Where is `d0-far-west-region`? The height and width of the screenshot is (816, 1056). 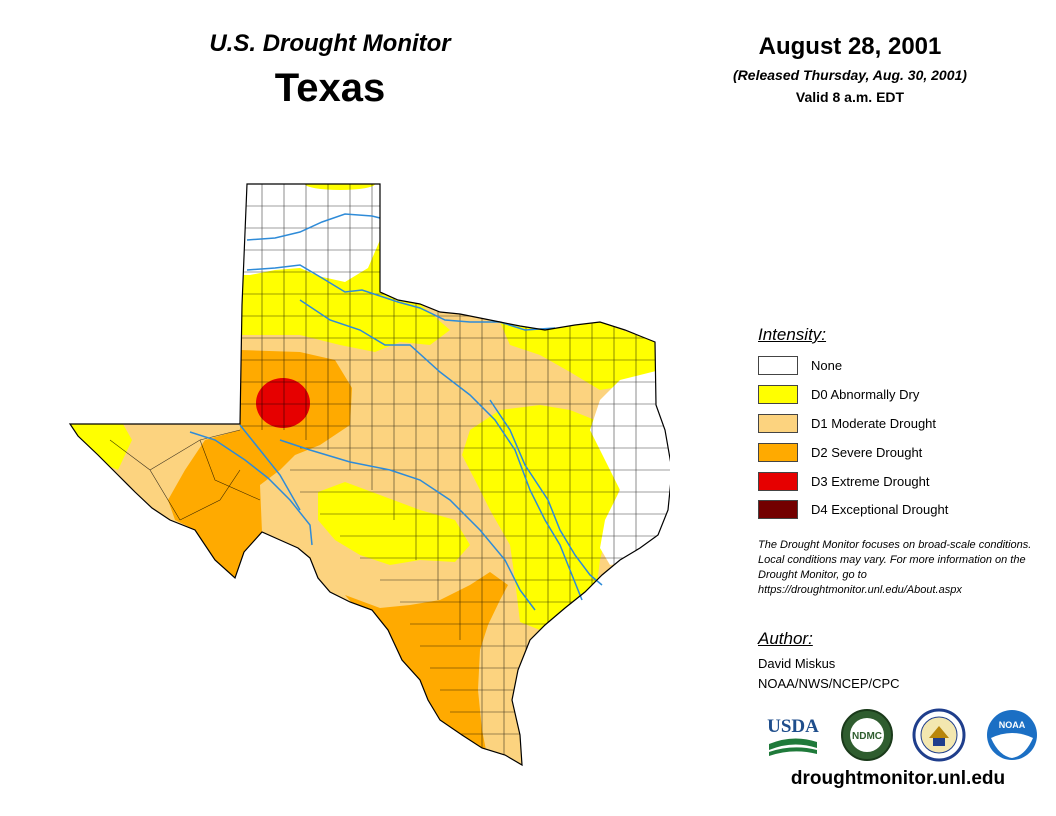
d0-far-west-region is located at coordinates (101, 440).